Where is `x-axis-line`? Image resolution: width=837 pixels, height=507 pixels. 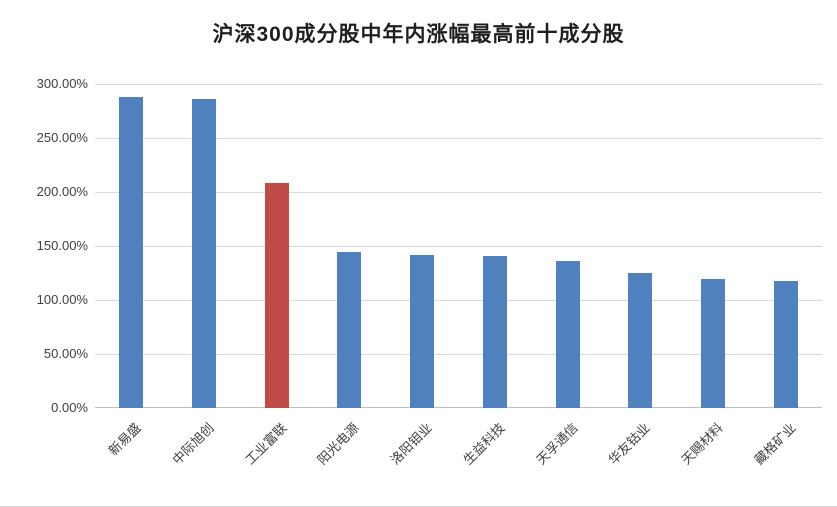 x-axis-line is located at coordinates (458, 407).